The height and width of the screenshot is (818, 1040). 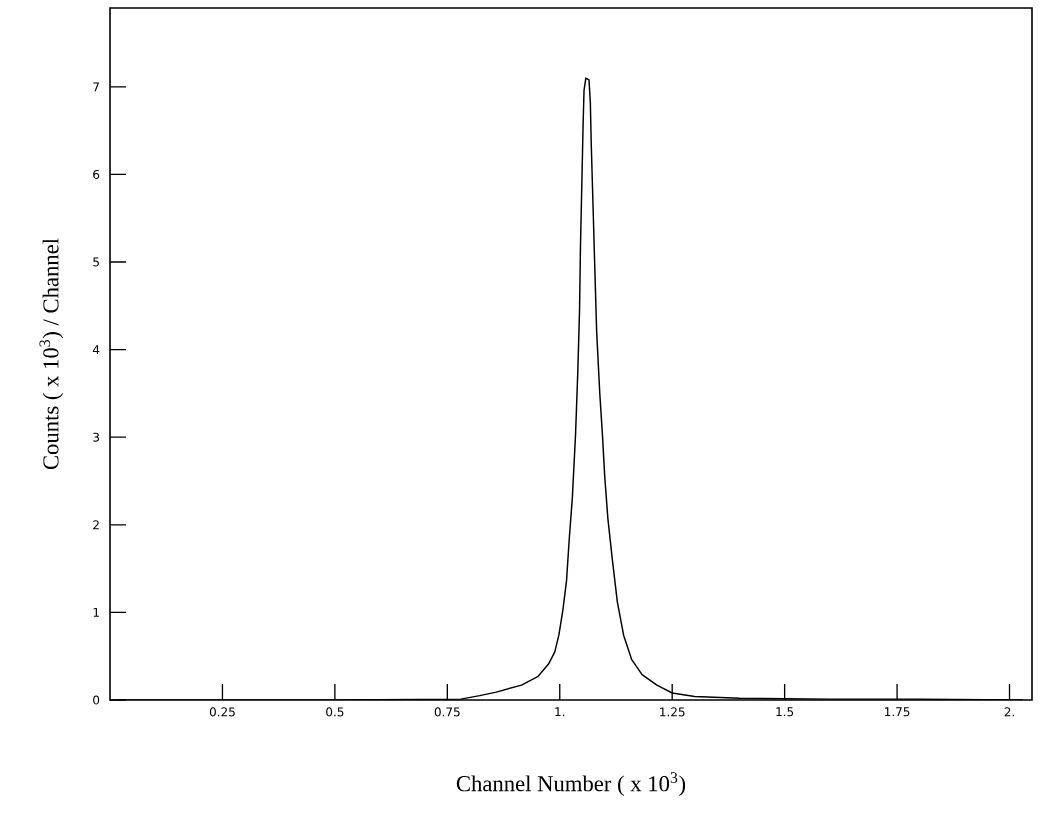 What do you see at coordinates (571, 784) in the screenshot?
I see `x-axis-title: Channel Number ( x 10$^{3}$)` at bounding box center [571, 784].